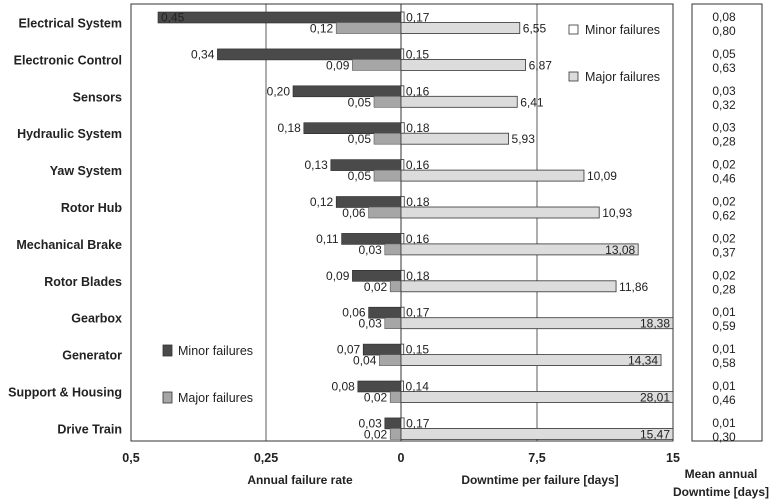 The image size is (779, 503). I want to click on category-label: Rotor Hub, so click(91, 208).